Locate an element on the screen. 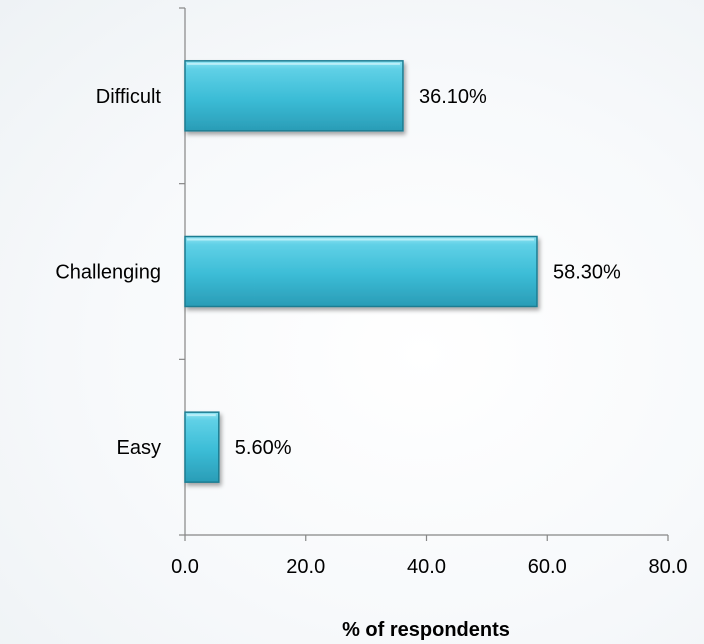 The width and height of the screenshot is (704, 644). x-axis-title: % of respondents is located at coordinates (426, 630).